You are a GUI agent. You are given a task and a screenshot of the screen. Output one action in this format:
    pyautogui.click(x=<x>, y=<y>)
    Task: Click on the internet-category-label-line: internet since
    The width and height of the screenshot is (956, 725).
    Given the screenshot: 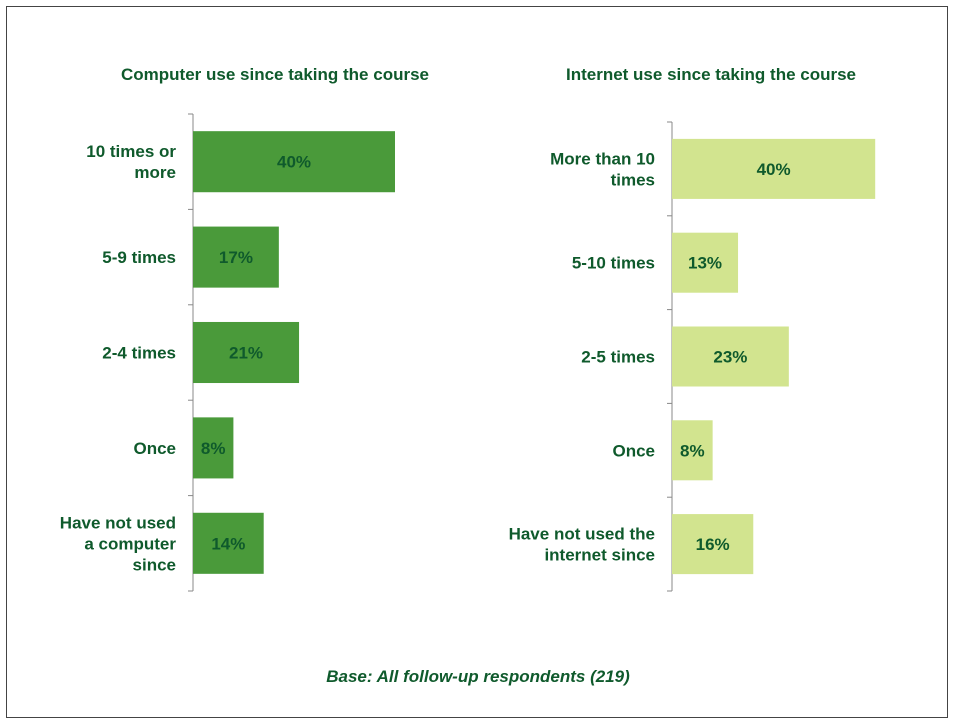 What is the action you would take?
    pyautogui.click(x=599, y=555)
    